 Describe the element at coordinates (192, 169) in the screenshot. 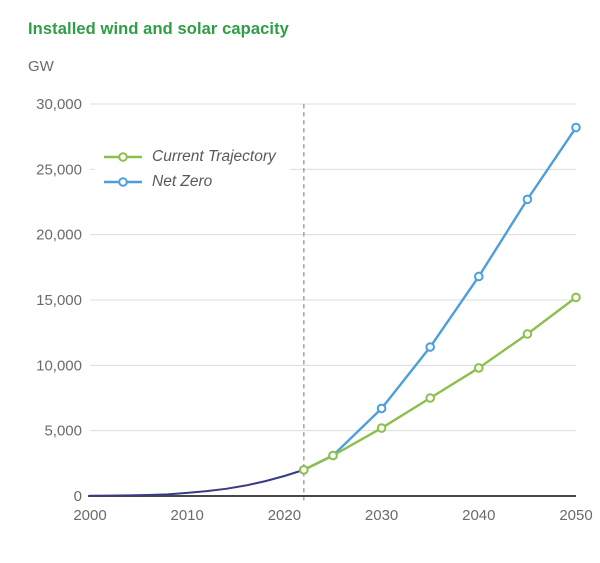

I see `chart-legend: Current Trajectory Net Zero` at that location.